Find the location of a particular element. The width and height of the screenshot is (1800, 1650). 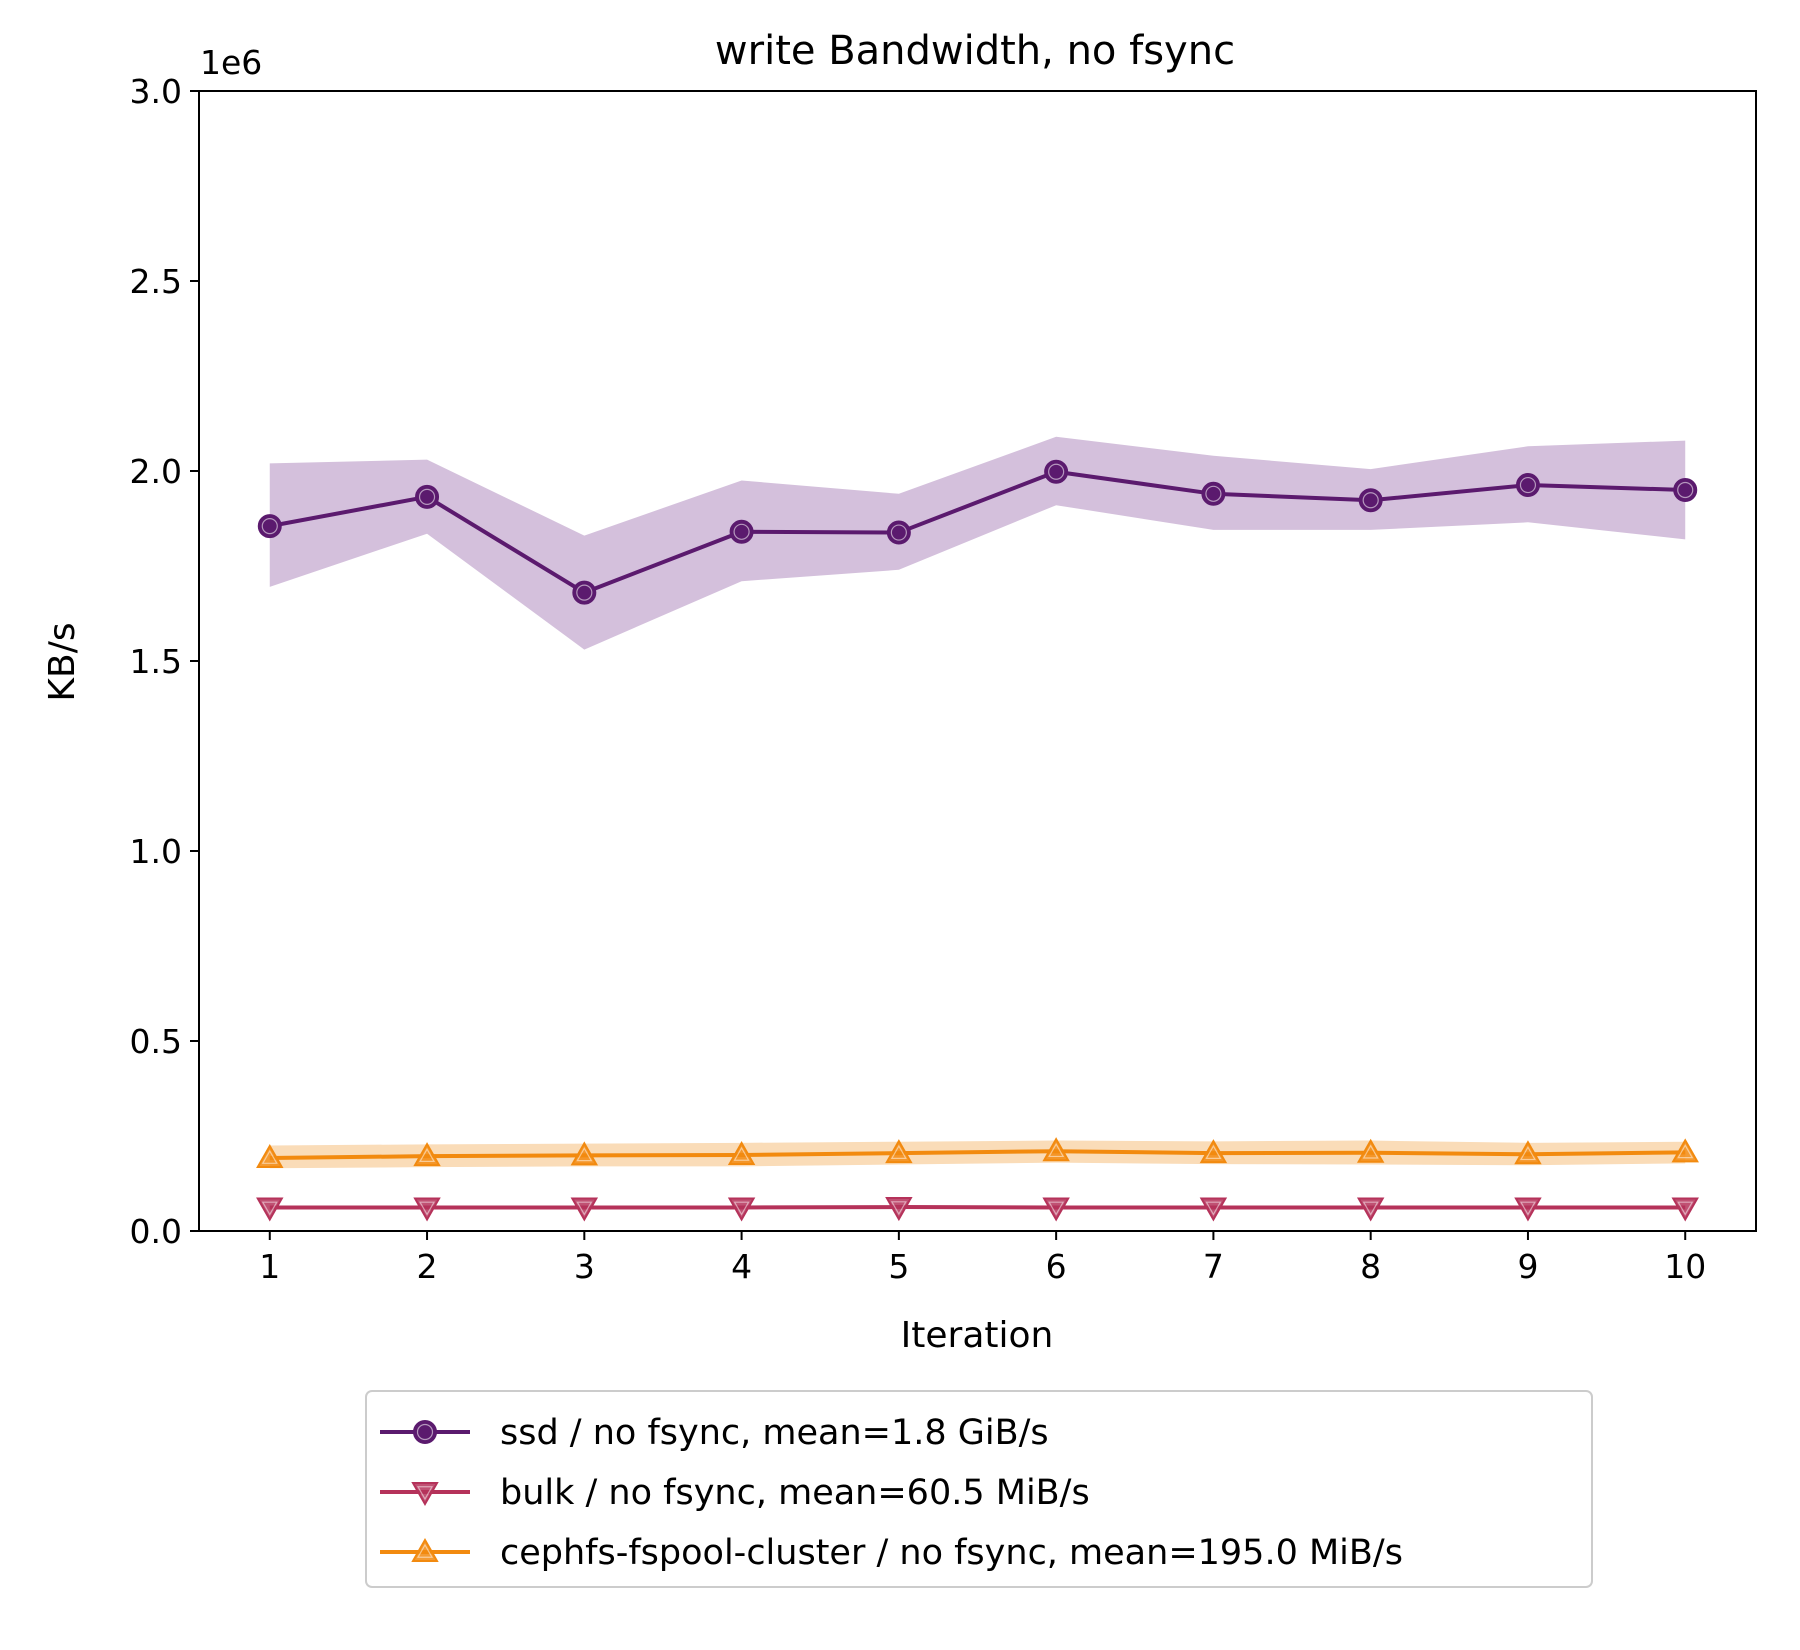

y-axis-title: KB/s is located at coordinates (62, 661).